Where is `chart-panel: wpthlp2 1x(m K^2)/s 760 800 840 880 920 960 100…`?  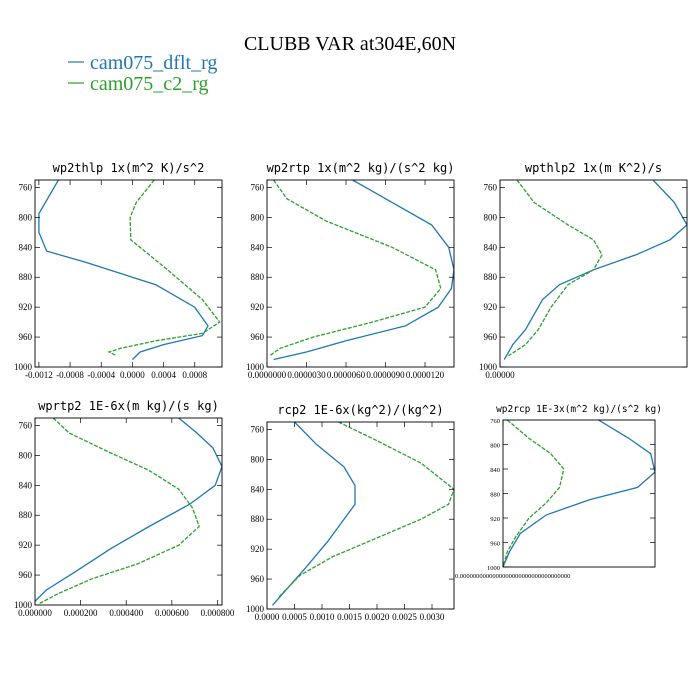
chart-panel: wpthlp2 1x(m K^2)/s 760 800 840 880 920 960 100… is located at coordinates (583, 270).